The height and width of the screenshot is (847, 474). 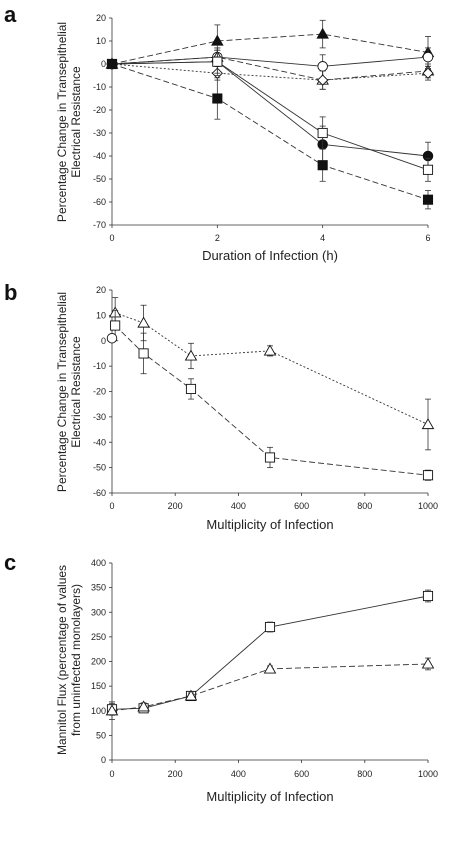 I want to click on y-tick-label: 300, so click(x=98, y=612).